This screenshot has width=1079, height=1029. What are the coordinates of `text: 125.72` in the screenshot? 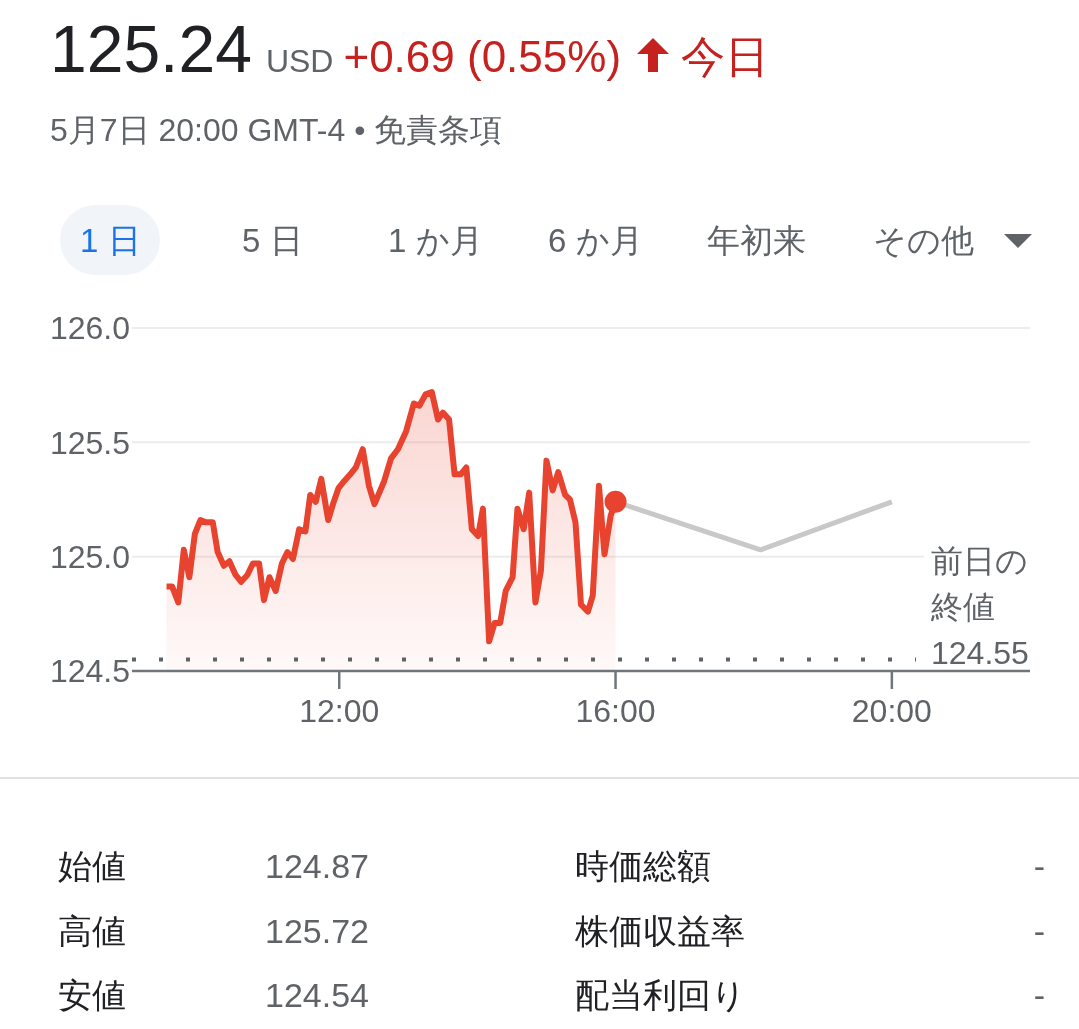 It's located at (317, 931).